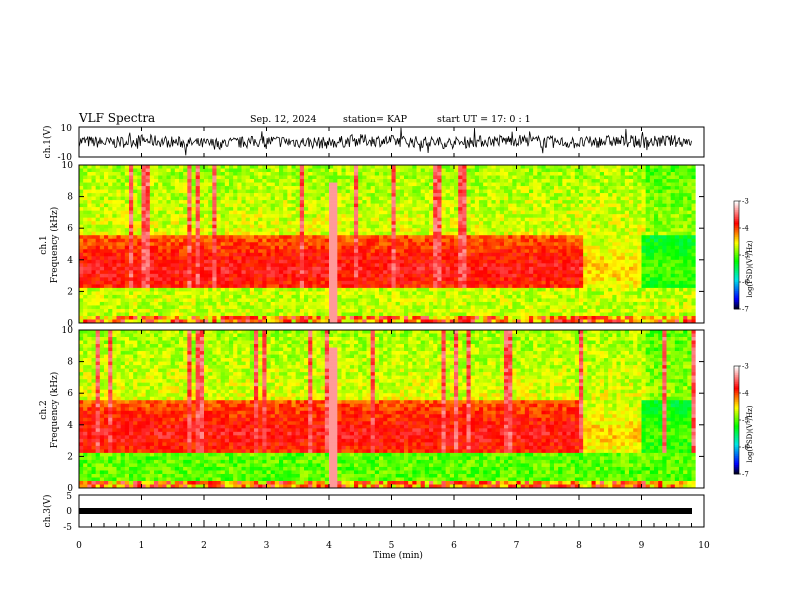  What do you see at coordinates (65, 158) in the screenshot?
I see `ch1-ytick-bottom: -10` at bounding box center [65, 158].